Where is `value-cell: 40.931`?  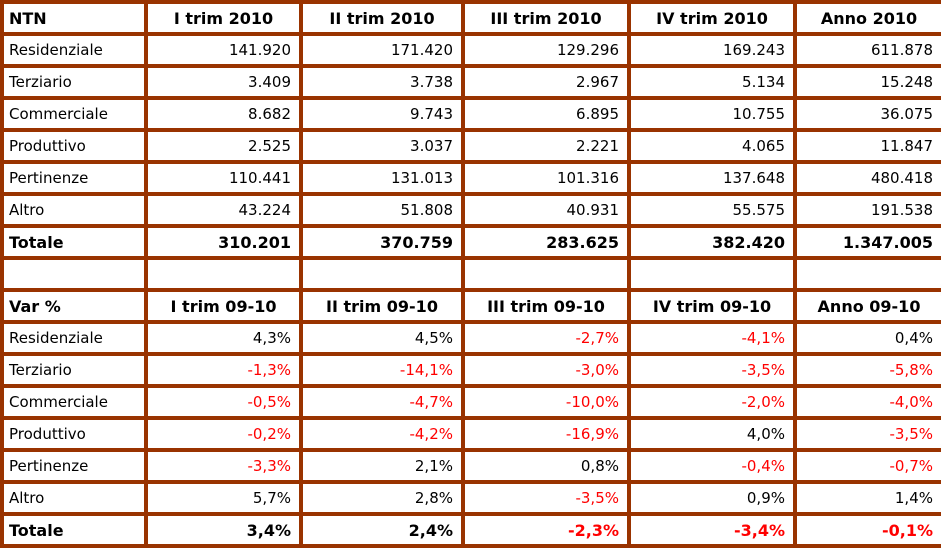
value-cell: 40.931 is located at coordinates (546, 210).